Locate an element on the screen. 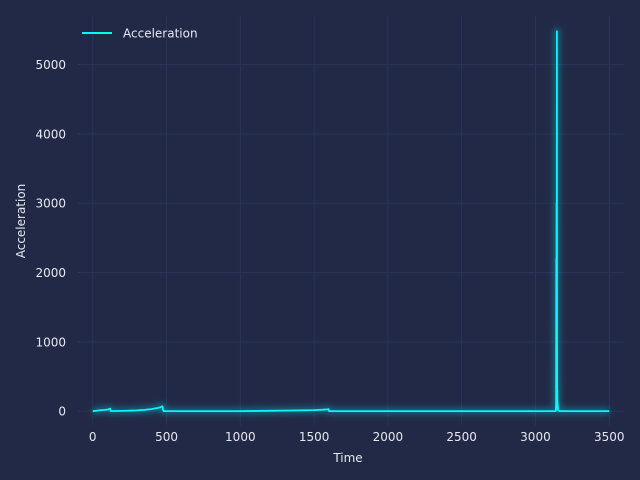 Image resolution: width=640 pixels, height=480 pixels. x-tick-label: 0 is located at coordinates (93, 437).